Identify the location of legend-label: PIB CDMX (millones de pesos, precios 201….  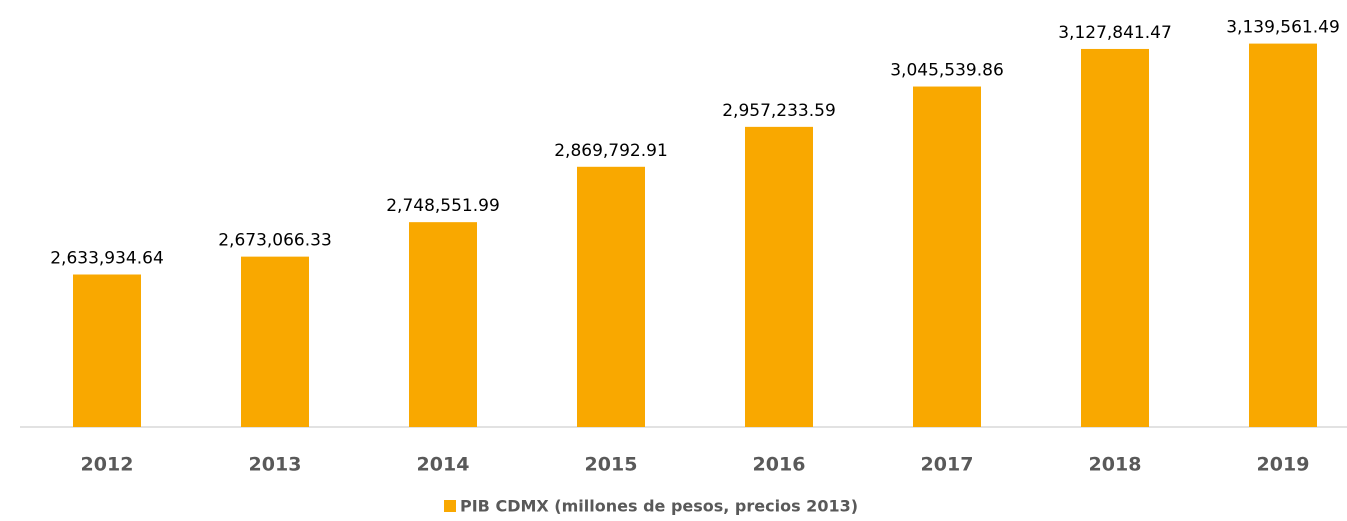
(659, 506).